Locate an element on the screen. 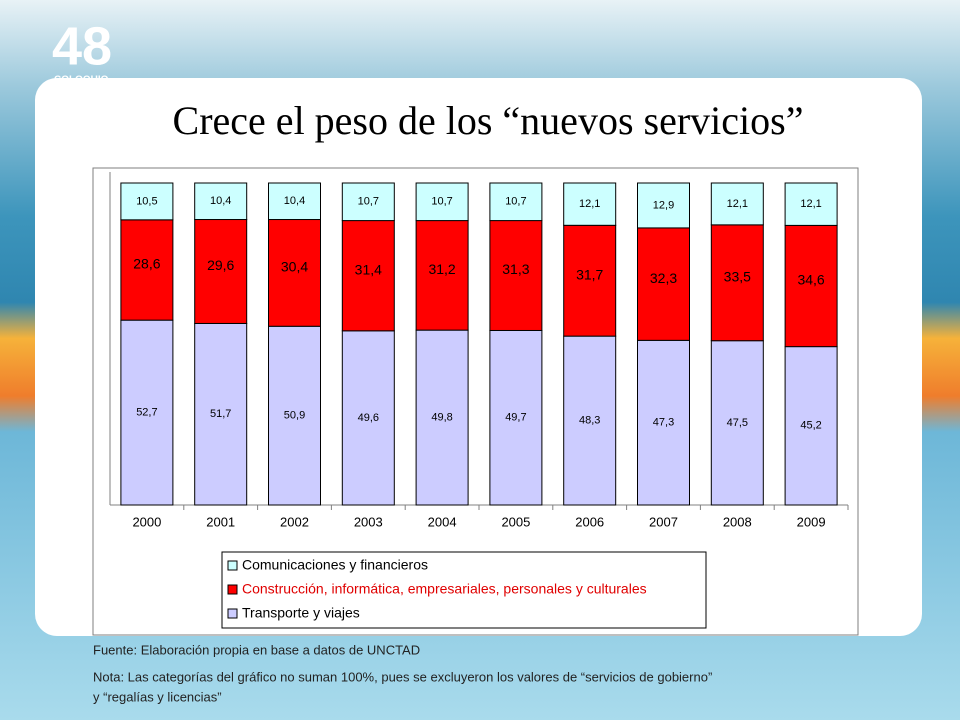 The image size is (960, 720). x-tick-label: 2001 is located at coordinates (220, 521).